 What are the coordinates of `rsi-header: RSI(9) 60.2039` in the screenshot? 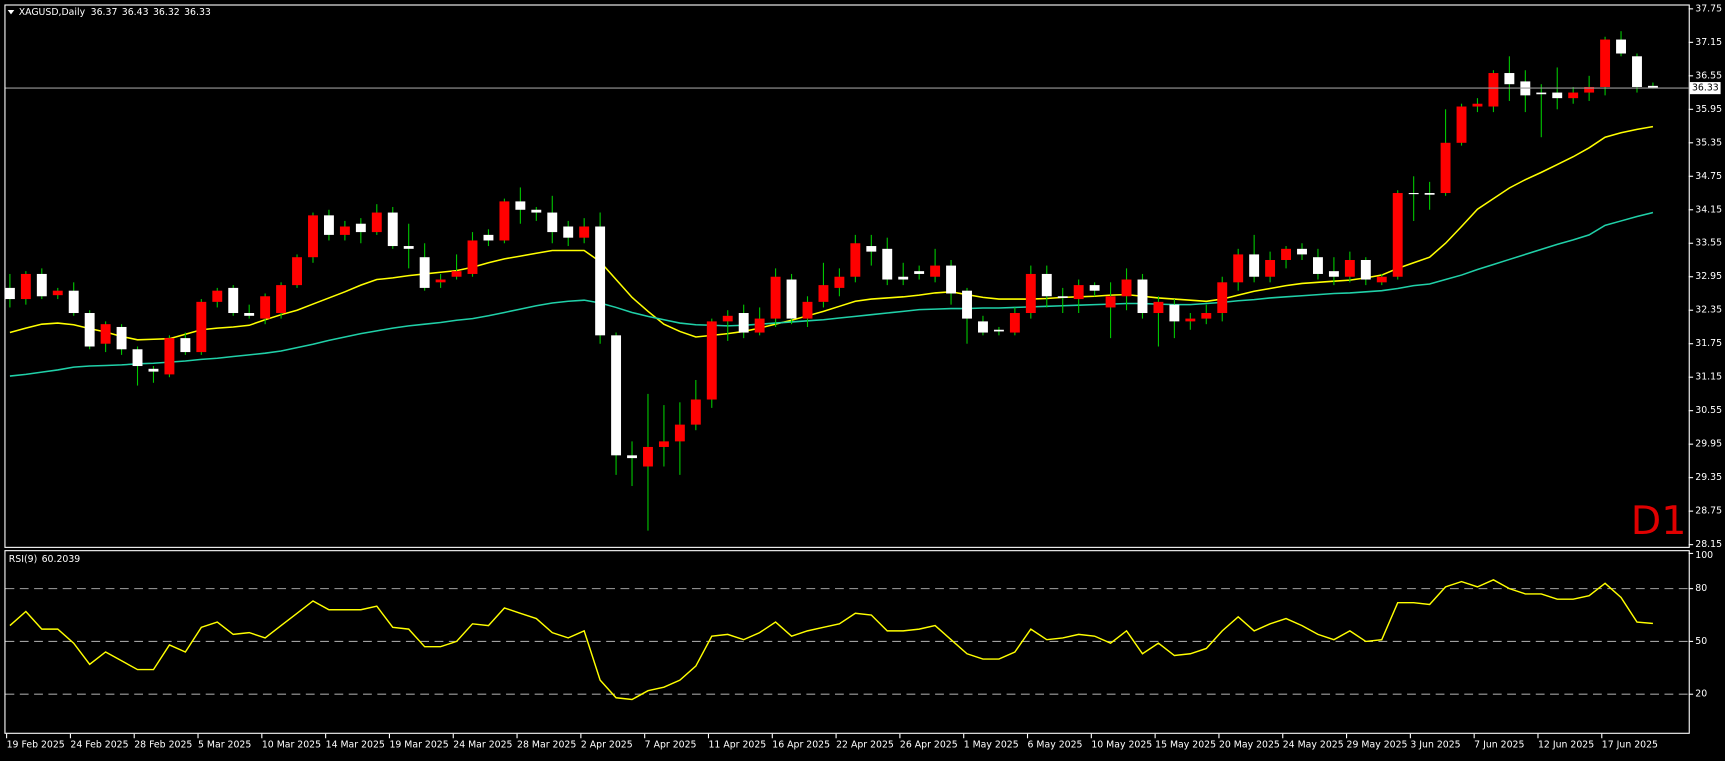 It's located at (45, 558).